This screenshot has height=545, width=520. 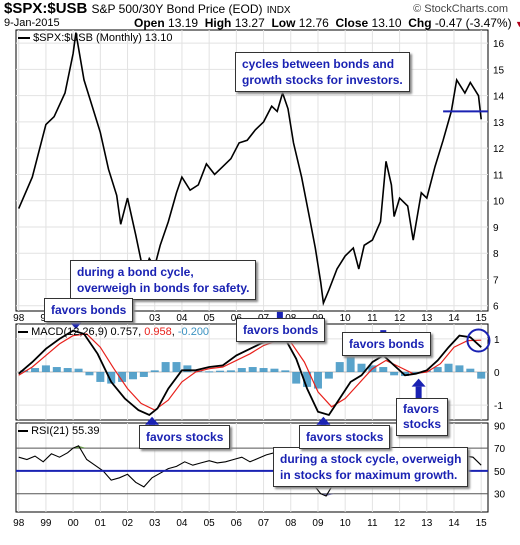 What do you see at coordinates (500, 472) in the screenshot?
I see `rsi-y-tick-label: 50` at bounding box center [500, 472].